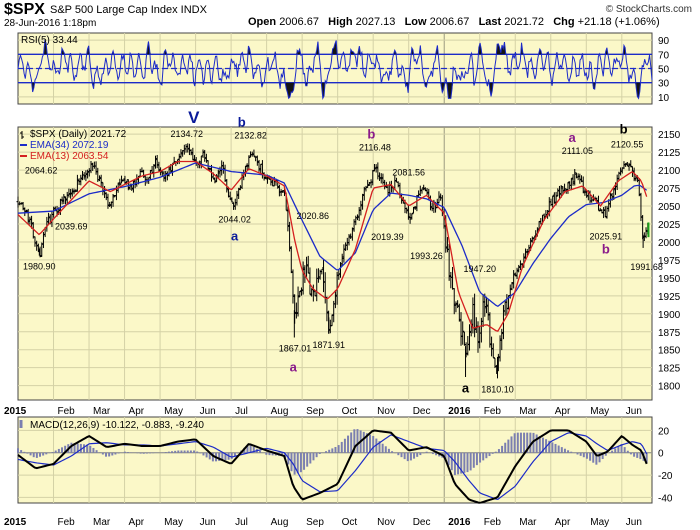 This screenshot has height=530, width=700. What do you see at coordinates (669, 225) in the screenshot?
I see `price-tick-label: 2025` at bounding box center [669, 225].